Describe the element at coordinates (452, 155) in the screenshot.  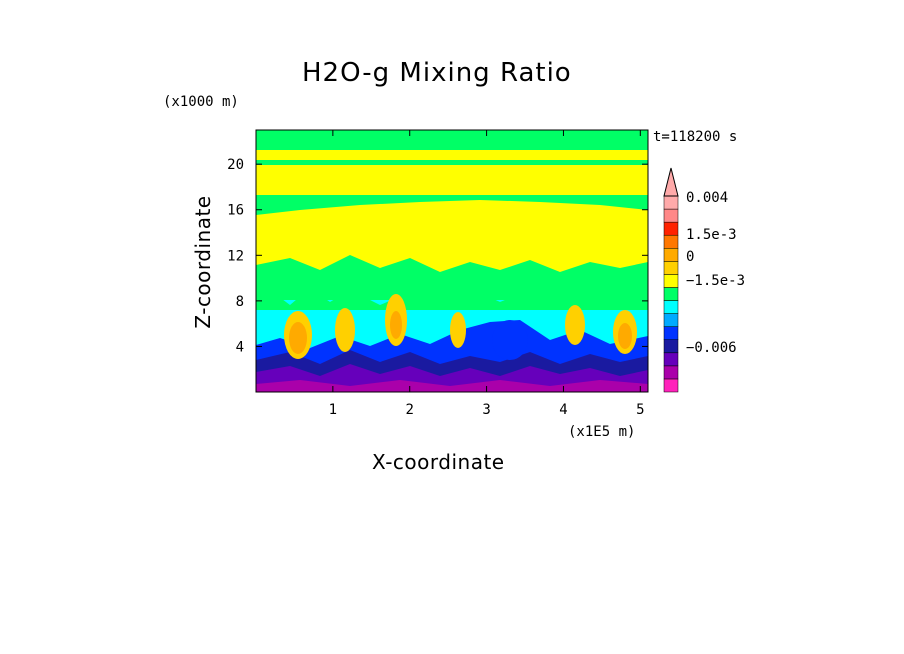
I see `field-band-upper-yellow` at that location.